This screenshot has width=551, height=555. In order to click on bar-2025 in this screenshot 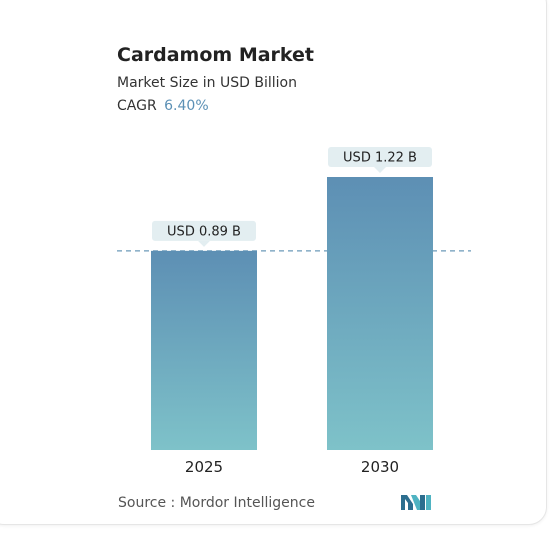, I will do `click(204, 350)`.